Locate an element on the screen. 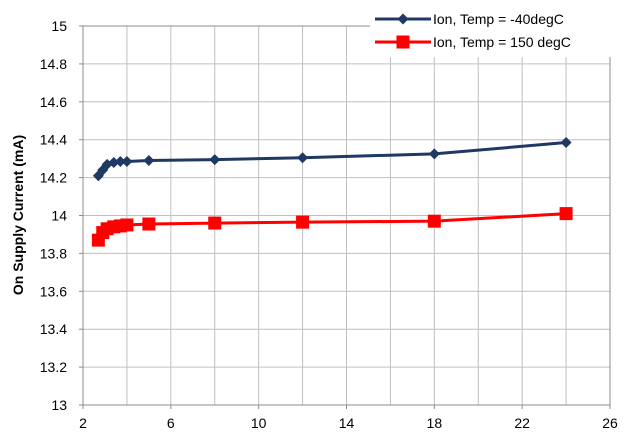  y-tick-label: 13 is located at coordinates (59, 405).